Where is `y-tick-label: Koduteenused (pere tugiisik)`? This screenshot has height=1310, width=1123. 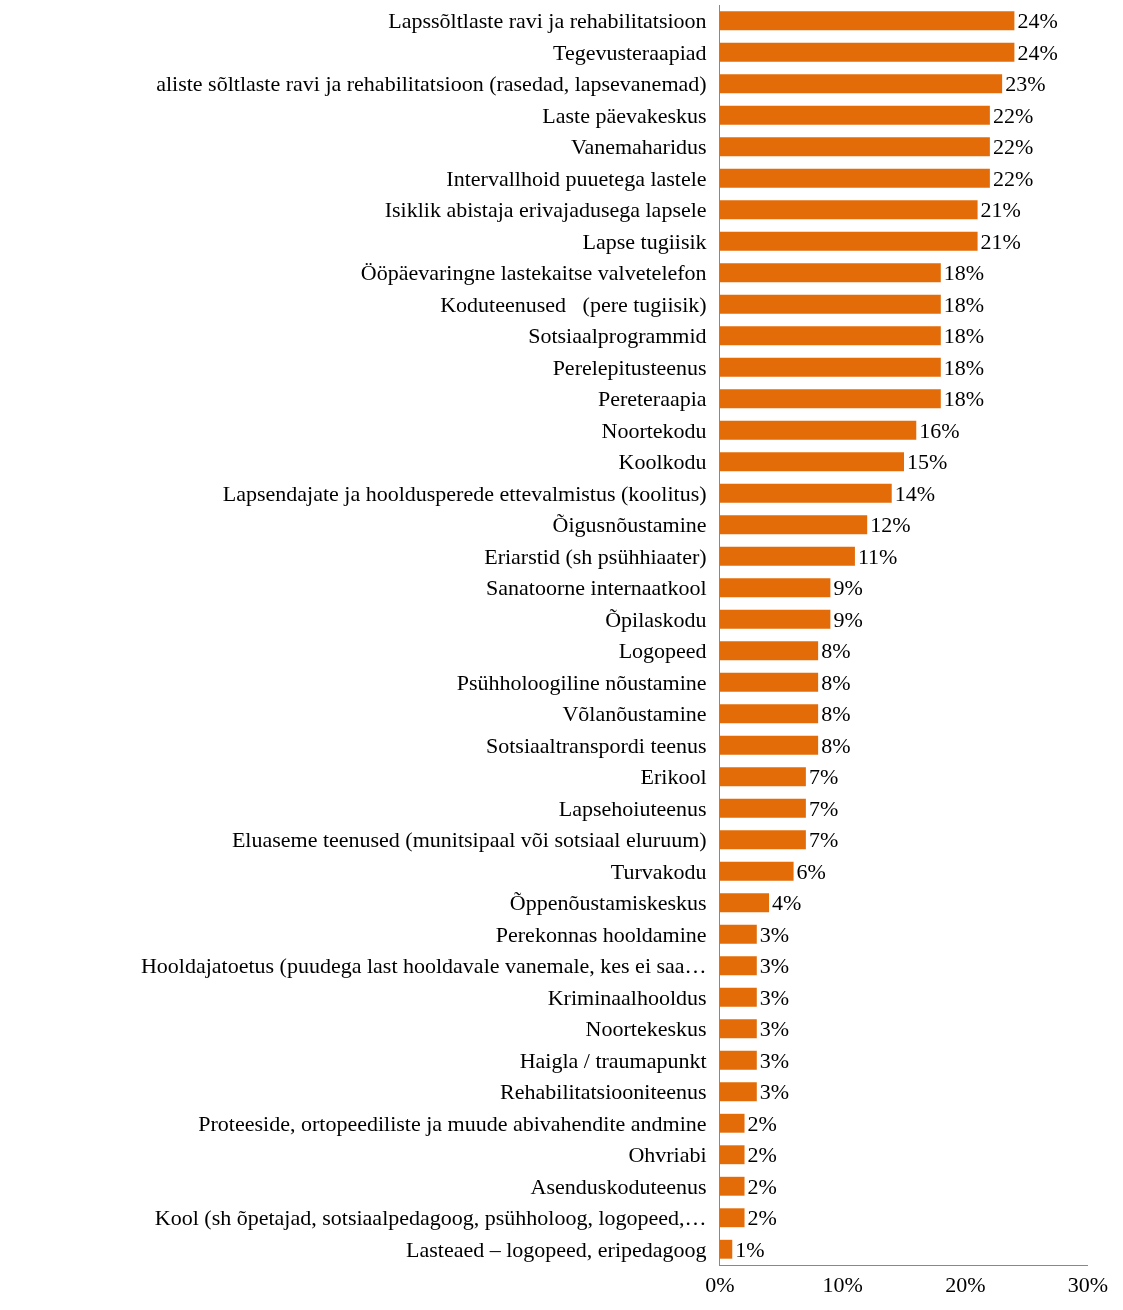
y-tick-label: Koduteenused (pere tugiisik) is located at coordinates (573, 304).